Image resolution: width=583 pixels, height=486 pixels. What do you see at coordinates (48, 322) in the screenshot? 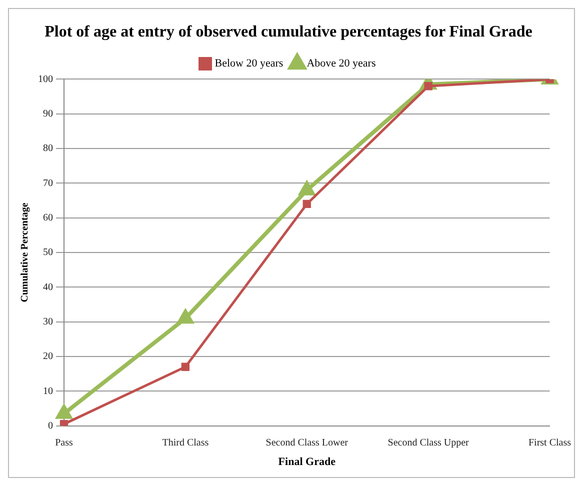
I see `y-tick-label: 30` at bounding box center [48, 322].